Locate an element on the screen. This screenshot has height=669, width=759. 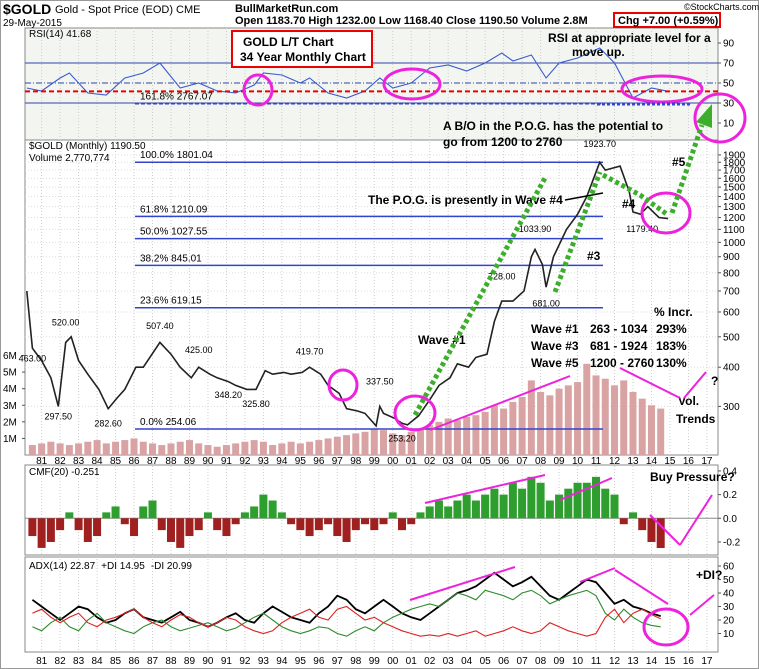
x-tick-label: 02 is located at coordinates (430, 661).